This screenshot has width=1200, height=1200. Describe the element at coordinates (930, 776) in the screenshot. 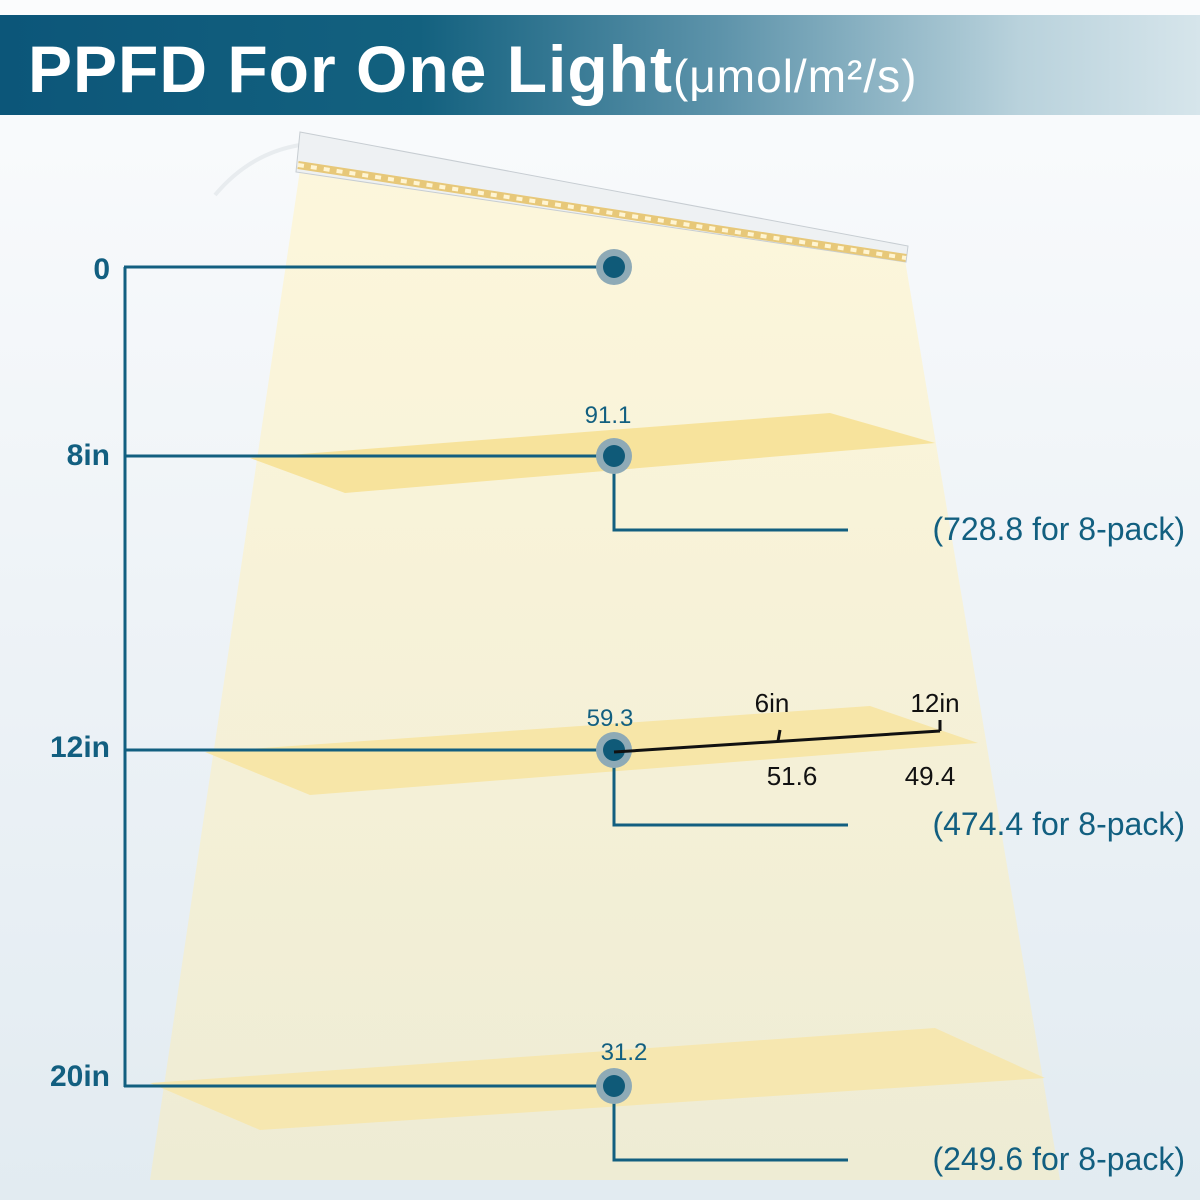

I see `offset-value-12in: 49.4` at that location.